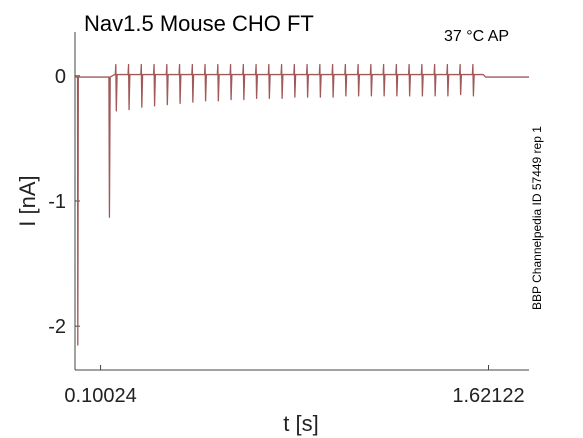 The width and height of the screenshot is (583, 438). Describe the element at coordinates (476, 36) in the screenshot. I see `condition-label: 37 °C AP` at that location.